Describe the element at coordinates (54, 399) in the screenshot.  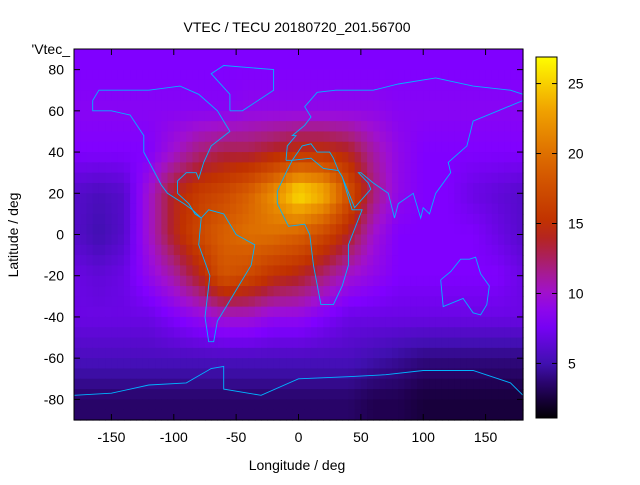
I see `y-tick-label: -80` at that location.